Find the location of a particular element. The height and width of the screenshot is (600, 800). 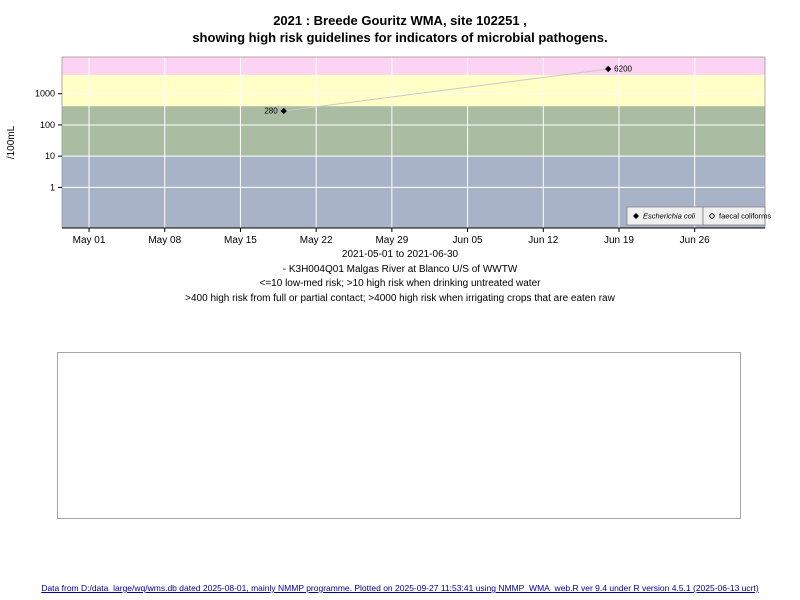

legend-label: faecal coliforms is located at coordinates (745, 216).